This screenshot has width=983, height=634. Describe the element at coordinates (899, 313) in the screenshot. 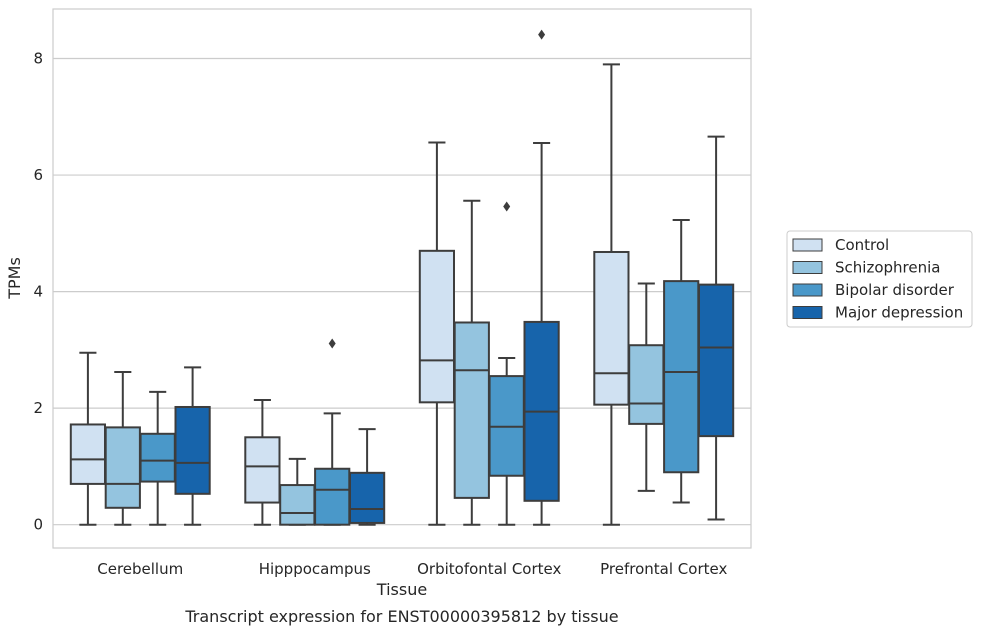

I see `legend-label: Major depression` at that location.